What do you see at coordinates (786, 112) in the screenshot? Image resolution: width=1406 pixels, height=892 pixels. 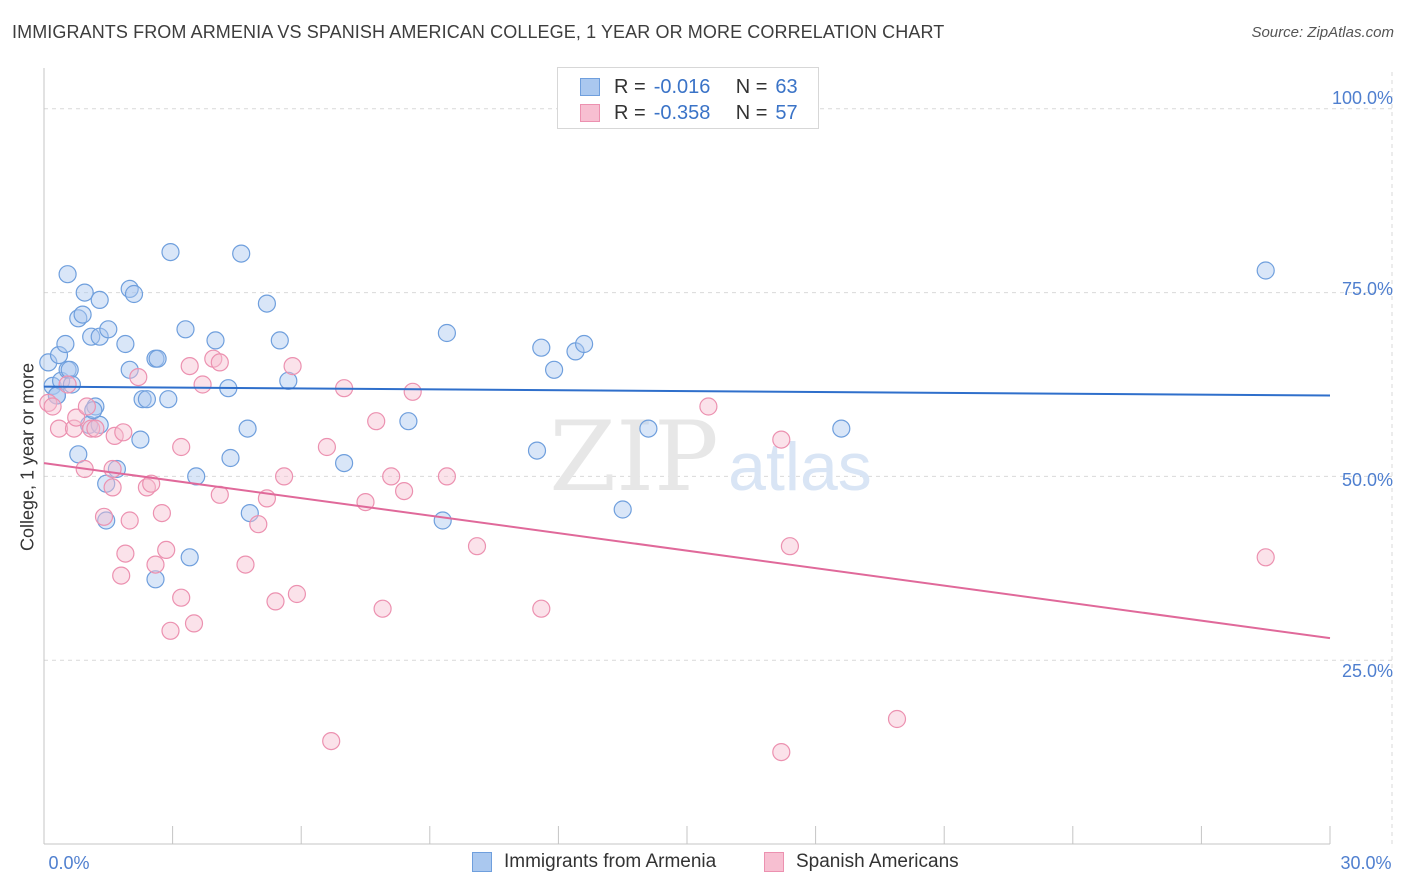 I see `legend-n-value: 57` at bounding box center [786, 112].